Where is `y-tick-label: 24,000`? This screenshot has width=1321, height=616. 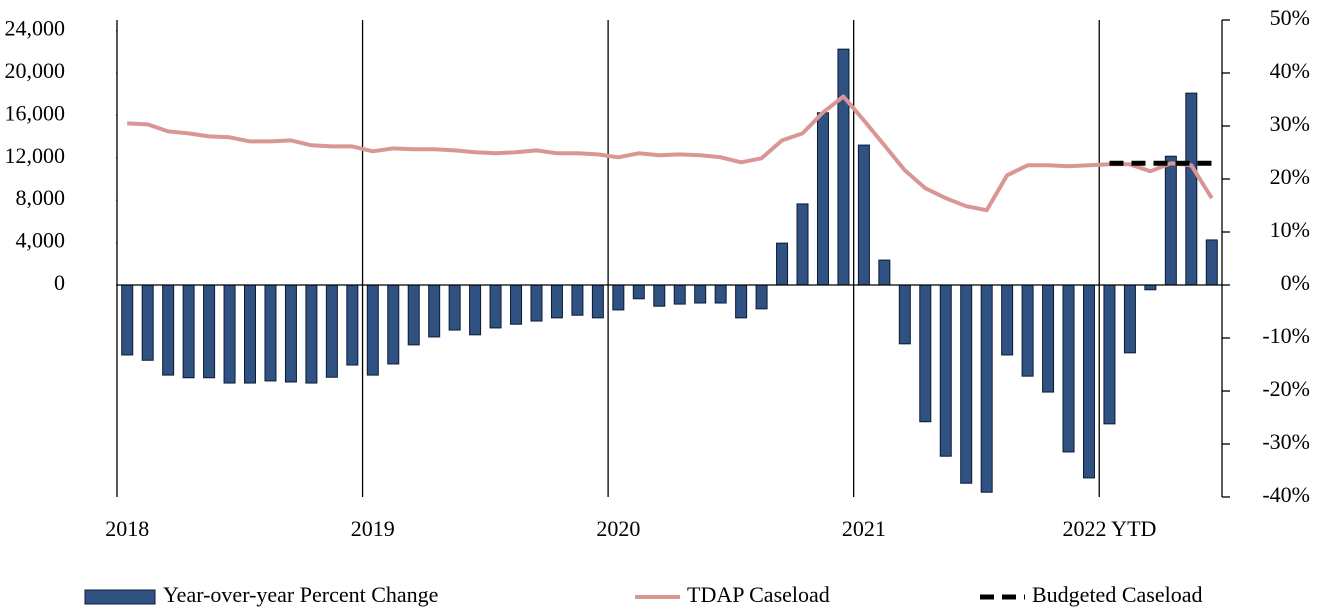 y-tick-label: 24,000 is located at coordinates (35, 28).